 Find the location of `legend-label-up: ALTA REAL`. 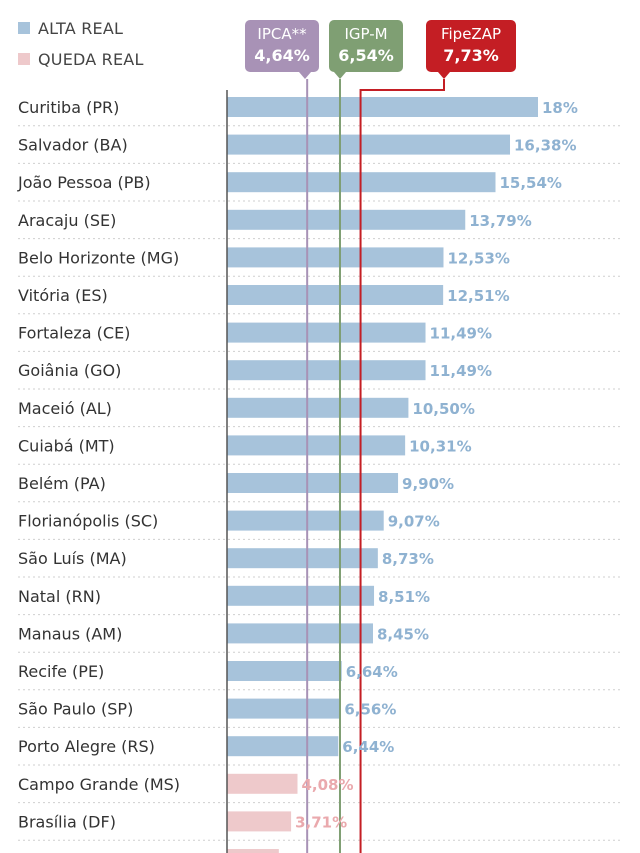

legend-label-up: ALTA REAL is located at coordinates (81, 28).